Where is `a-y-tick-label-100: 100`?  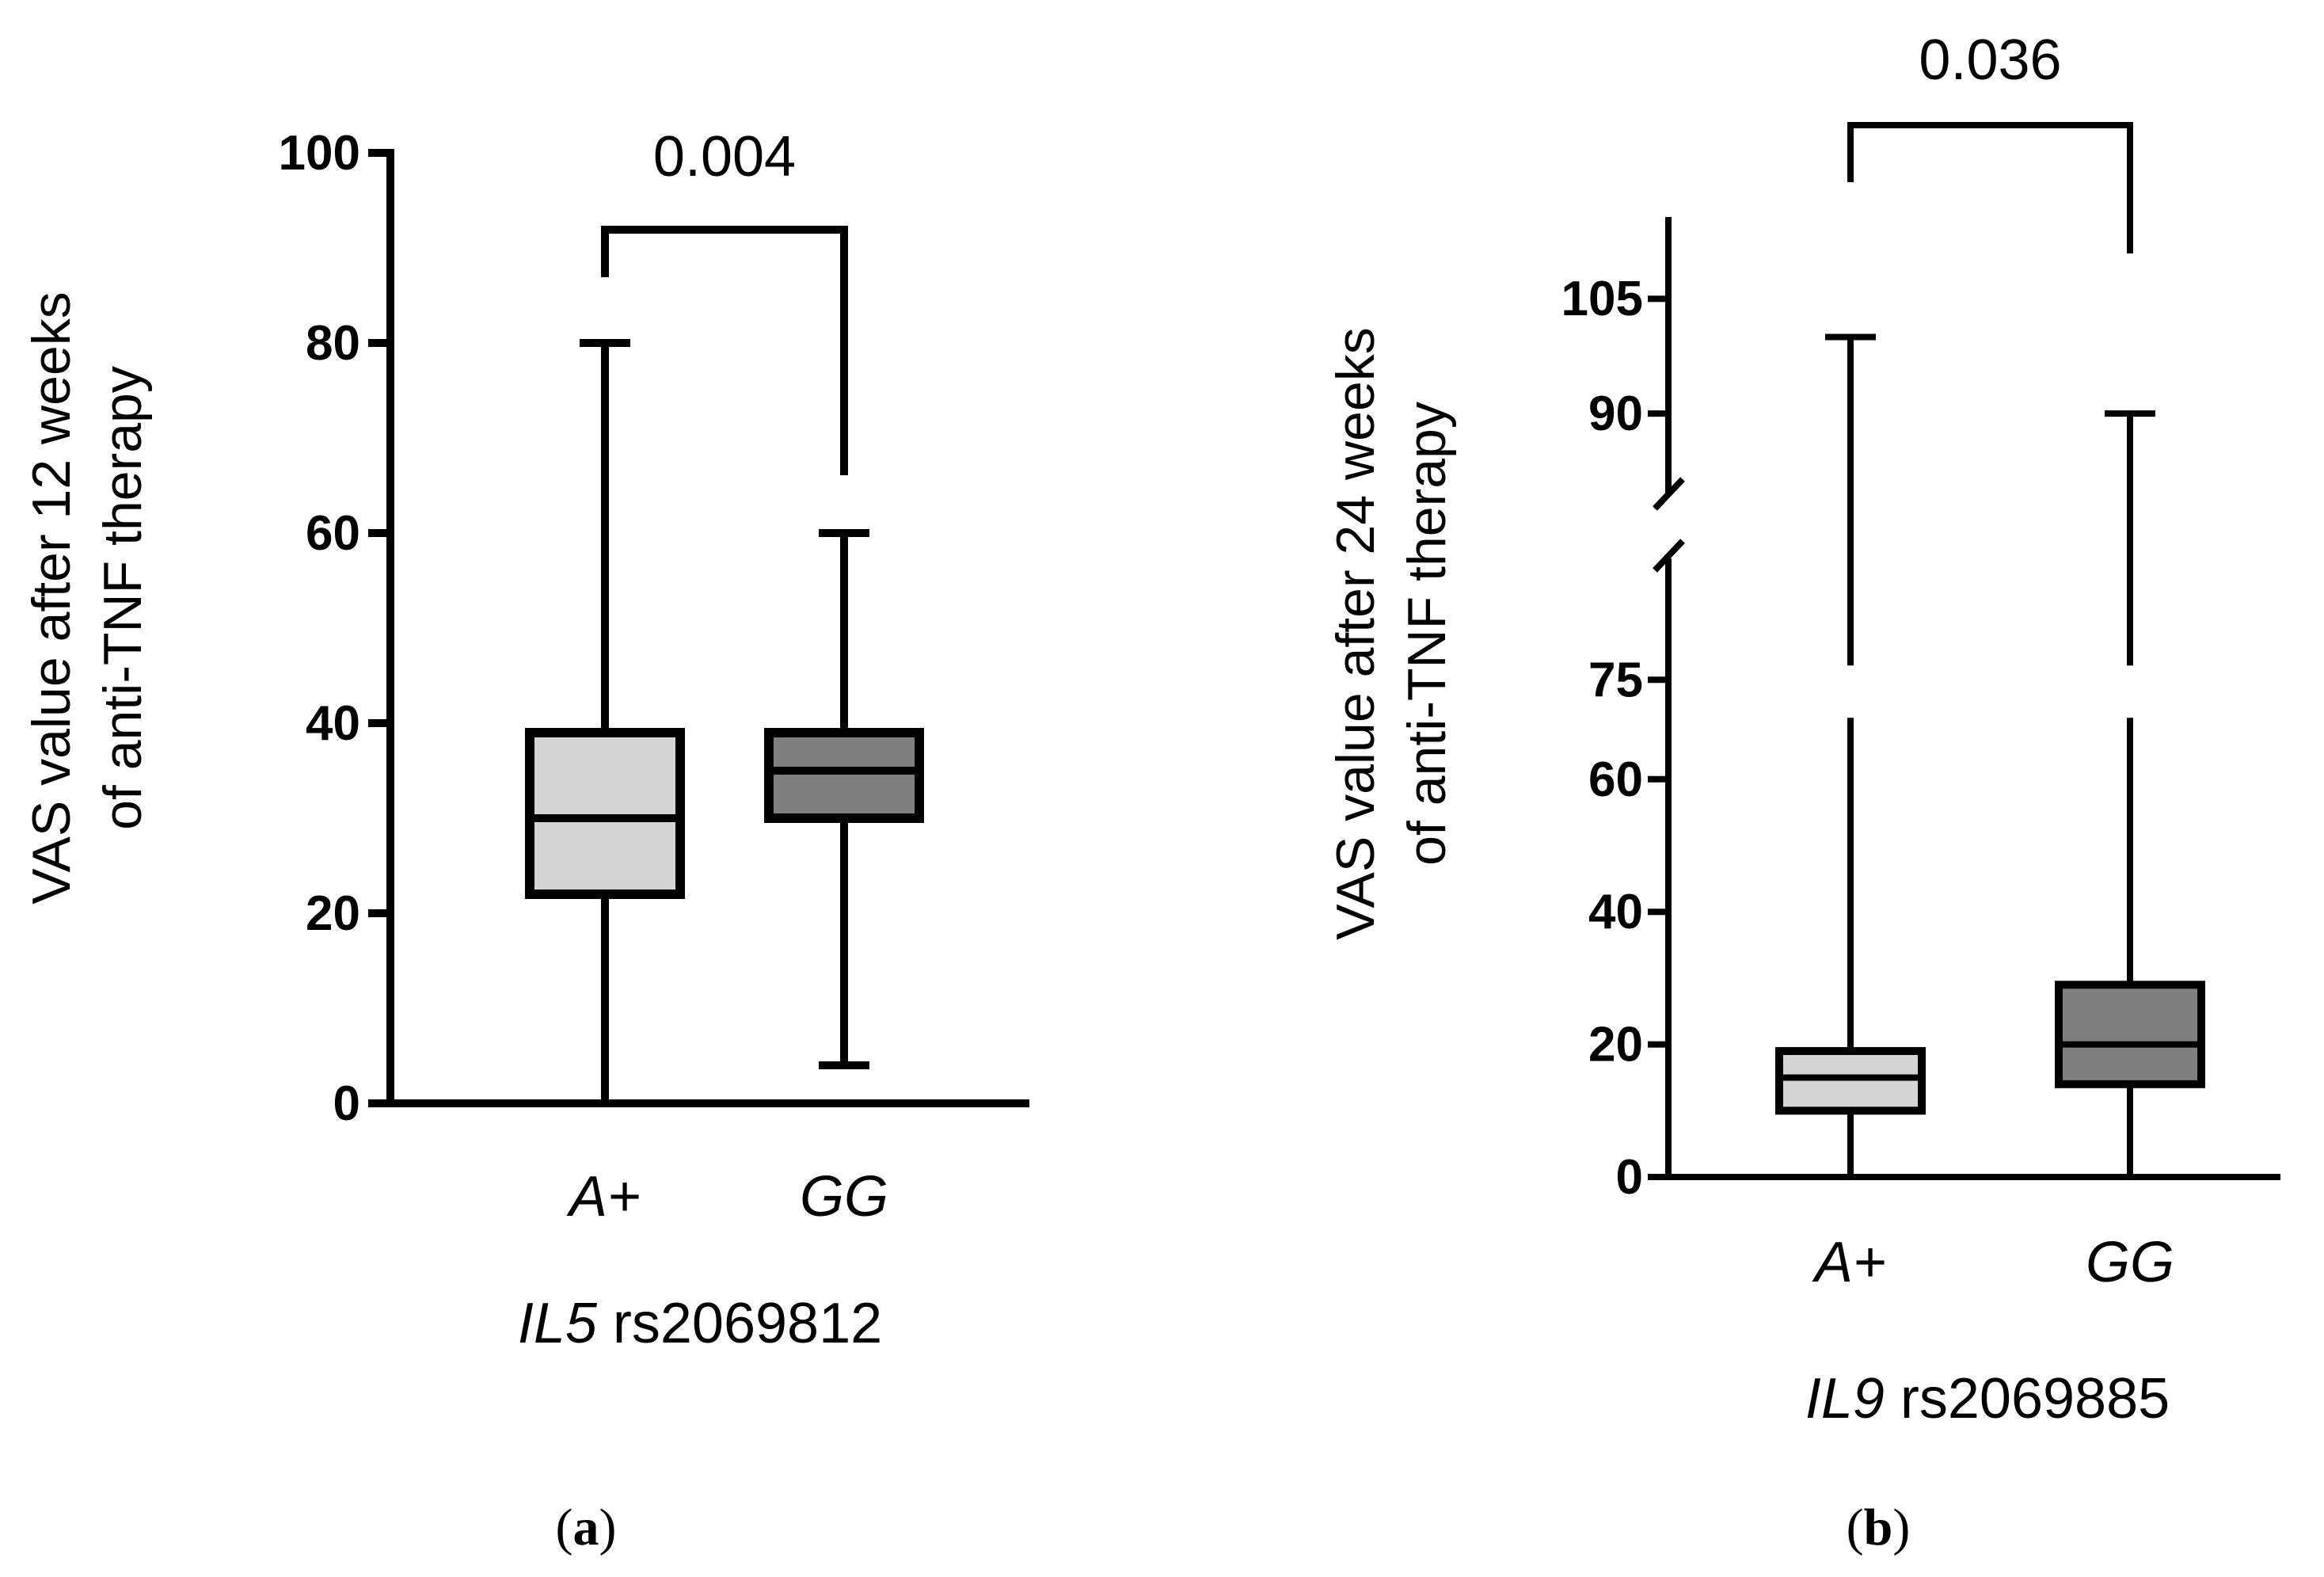
a-y-tick-label-100: 100 is located at coordinates (319, 153).